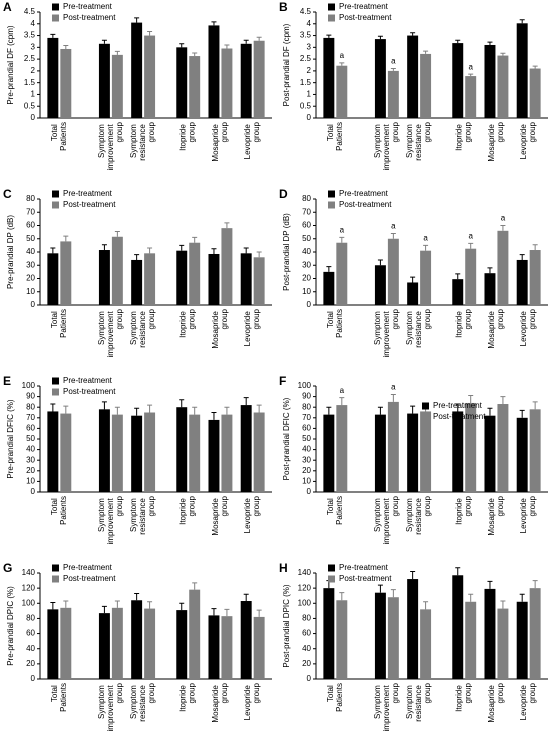 The image size is (551, 748). Describe the element at coordinates (306, 198) in the screenshot. I see `y-tick-label: 80` at that location.